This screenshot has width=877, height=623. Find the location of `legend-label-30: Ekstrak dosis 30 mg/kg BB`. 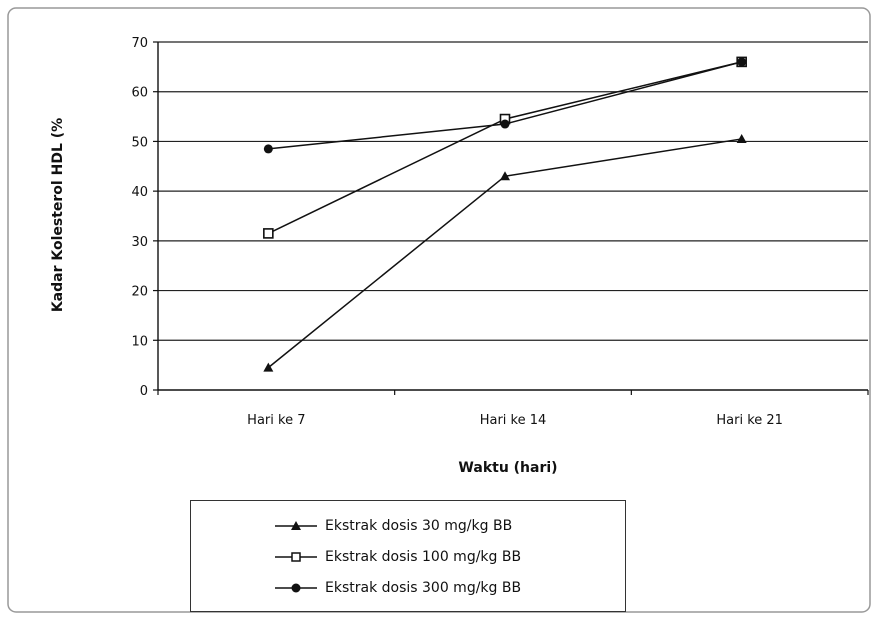

legend-label-30: Ekstrak dosis 30 mg/kg BB is located at coordinates (419, 526).